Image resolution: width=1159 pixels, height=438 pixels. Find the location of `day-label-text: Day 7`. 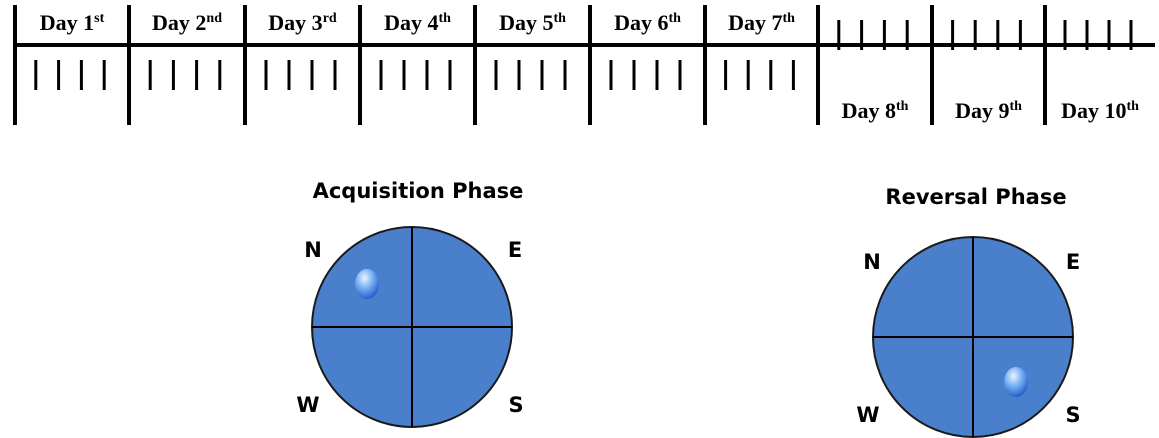

day-label-text: Day 7 is located at coordinates (755, 22).